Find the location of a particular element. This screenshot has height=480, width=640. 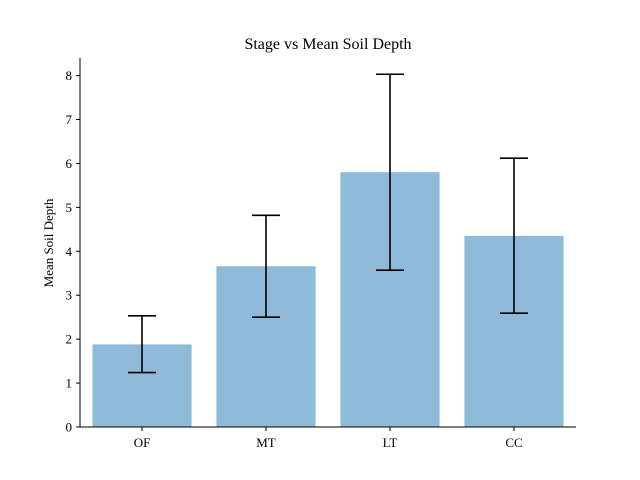

x-tick-label: CC is located at coordinates (513, 442).